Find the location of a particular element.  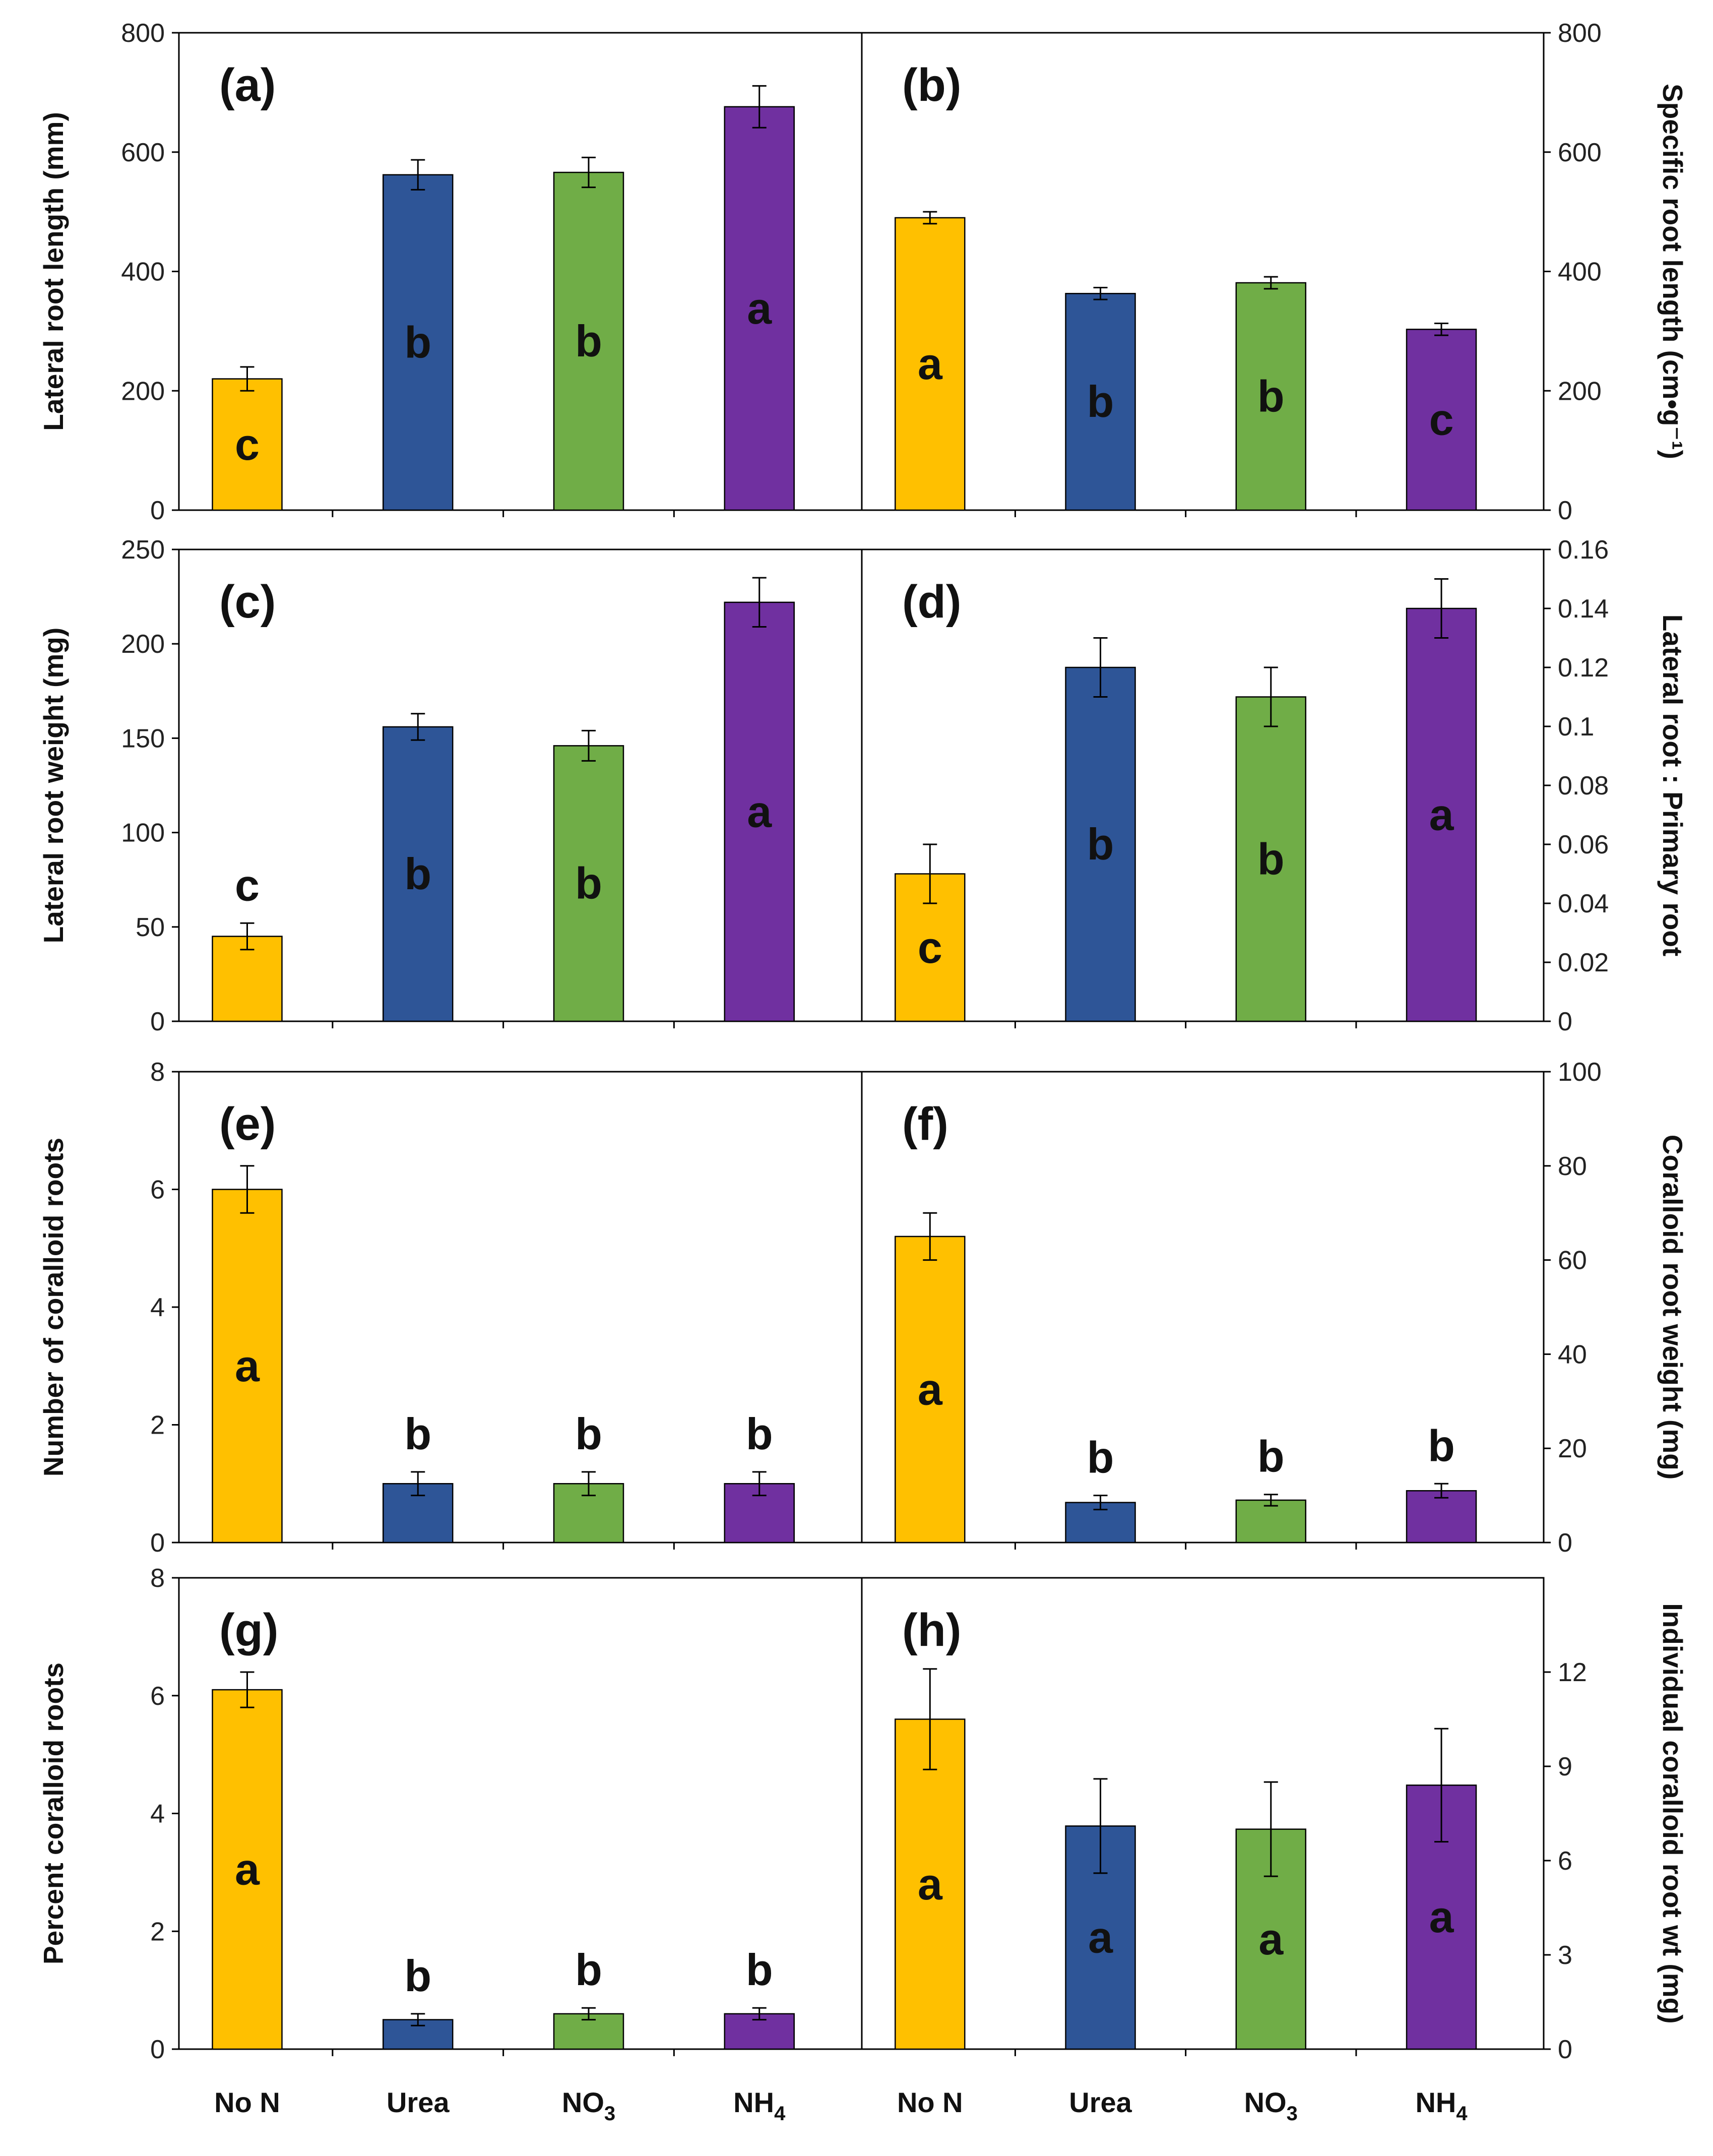

panel-label: (h) is located at coordinates (932, 1630).